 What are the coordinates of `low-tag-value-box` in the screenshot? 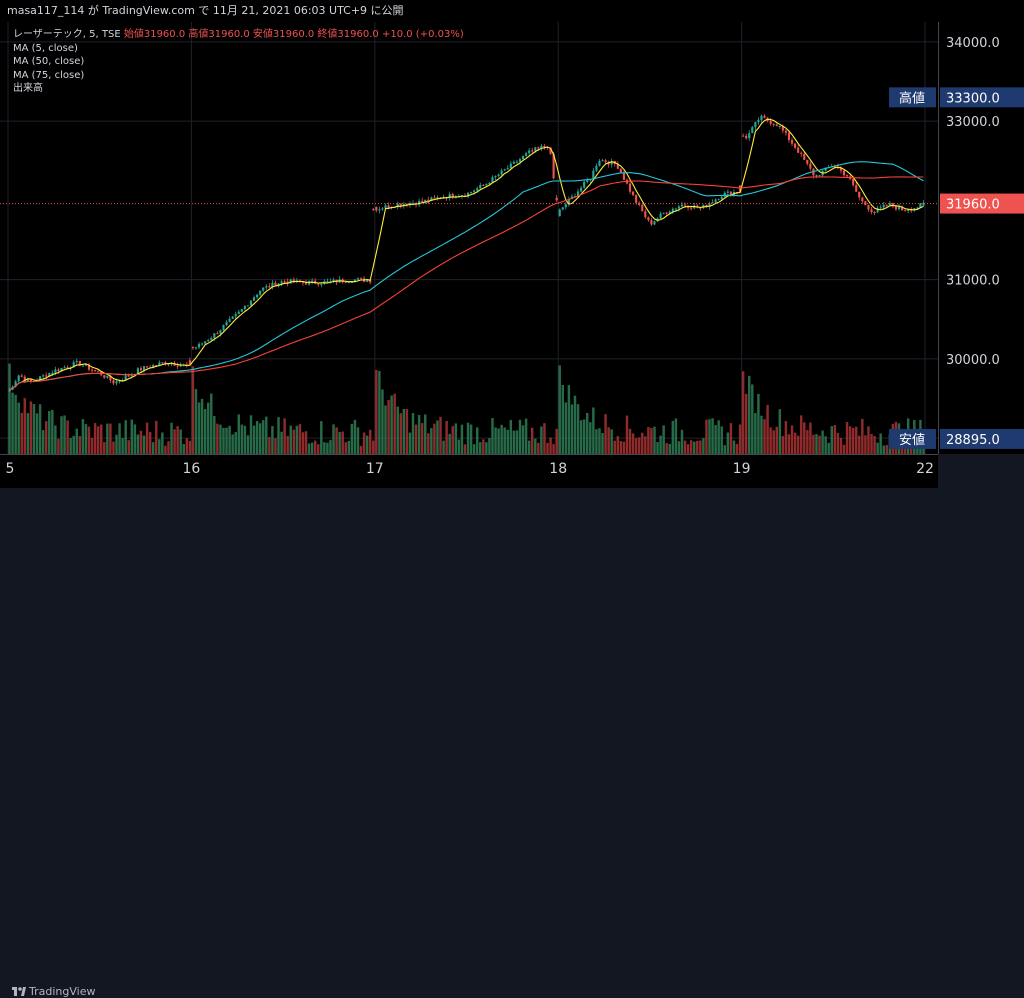 It's located at (982, 438).